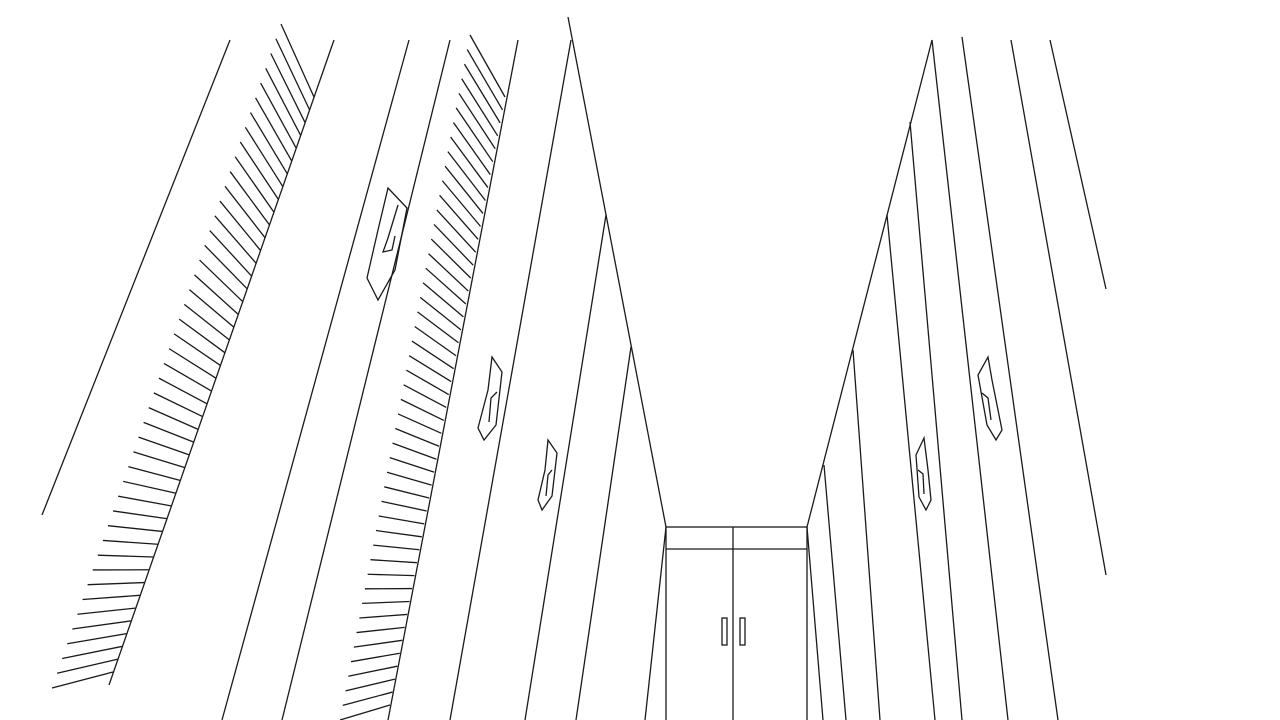 The height and width of the screenshot is (720, 1280). What do you see at coordinates (315, 379) in the screenshot?
I see `left-panel-line` at bounding box center [315, 379].